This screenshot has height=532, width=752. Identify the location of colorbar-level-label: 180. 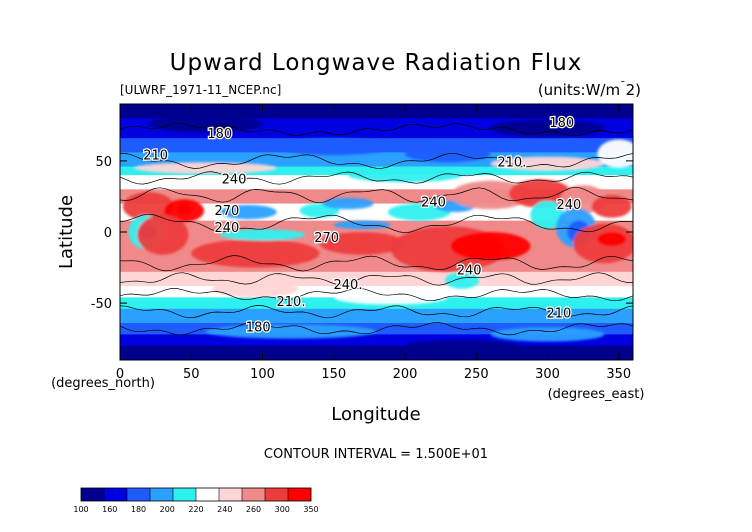
(138, 509).